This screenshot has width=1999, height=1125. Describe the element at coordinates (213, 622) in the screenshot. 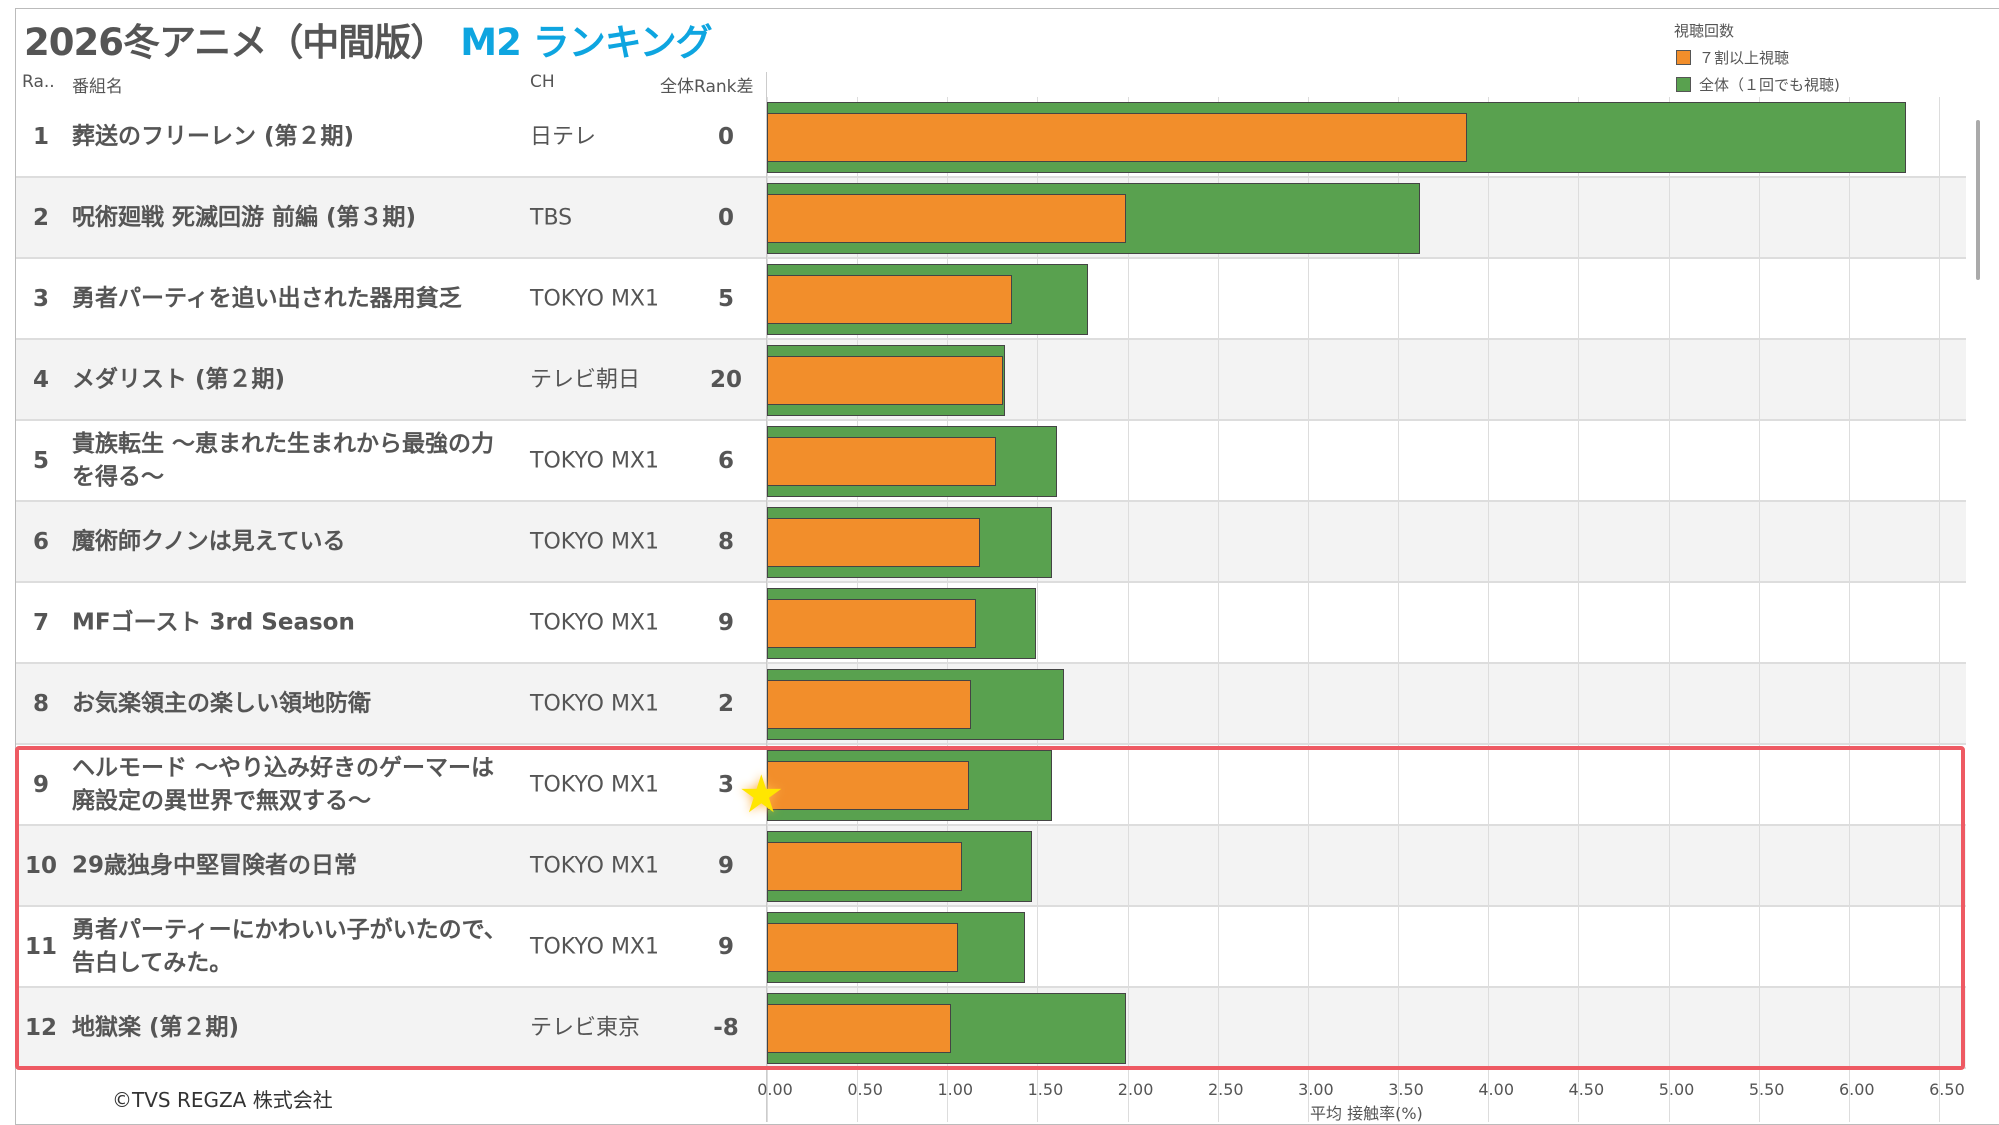

I see `program-name: MFゴースト 3rd Season` at that location.